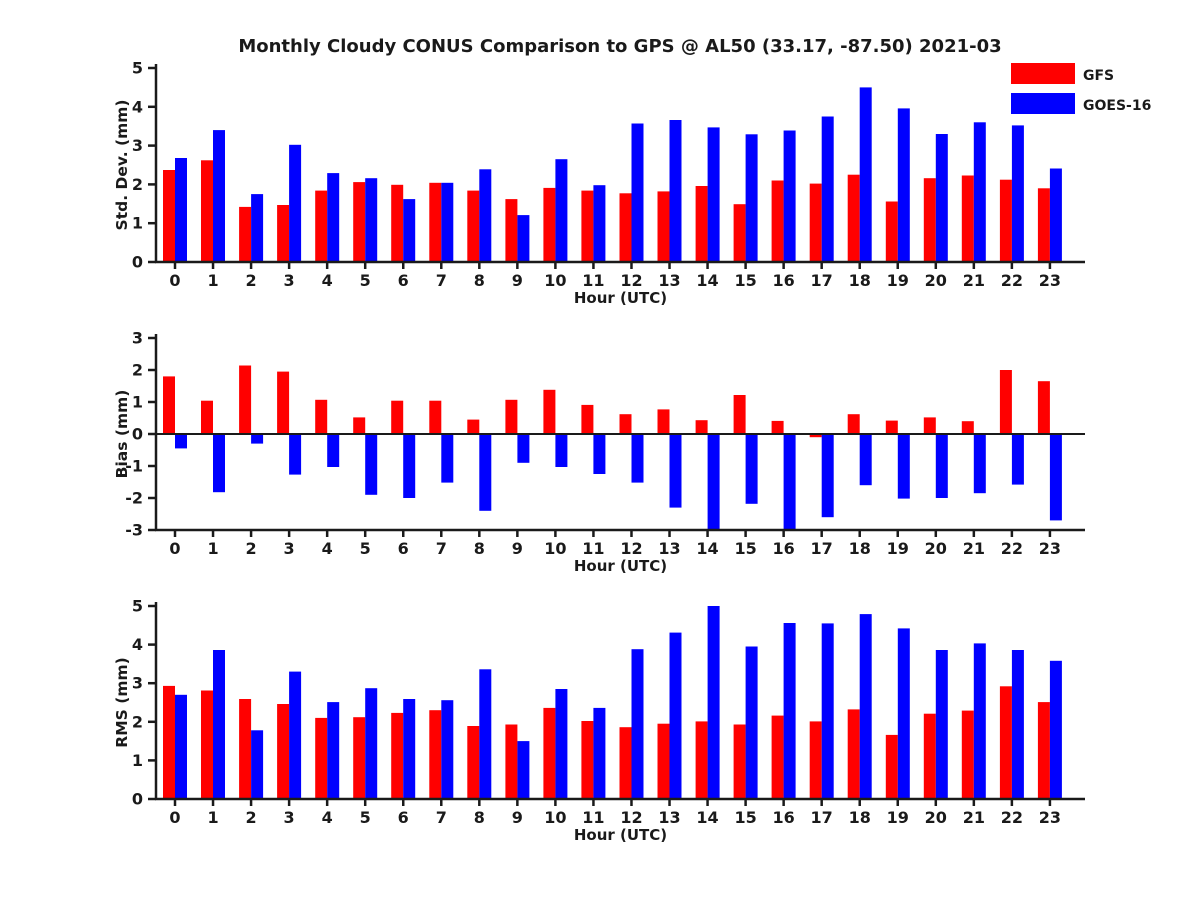 This screenshot has width=1200, height=900. What do you see at coordinates (555, 548) in the screenshot?
I see `x-tick-label: 10` at bounding box center [555, 548].